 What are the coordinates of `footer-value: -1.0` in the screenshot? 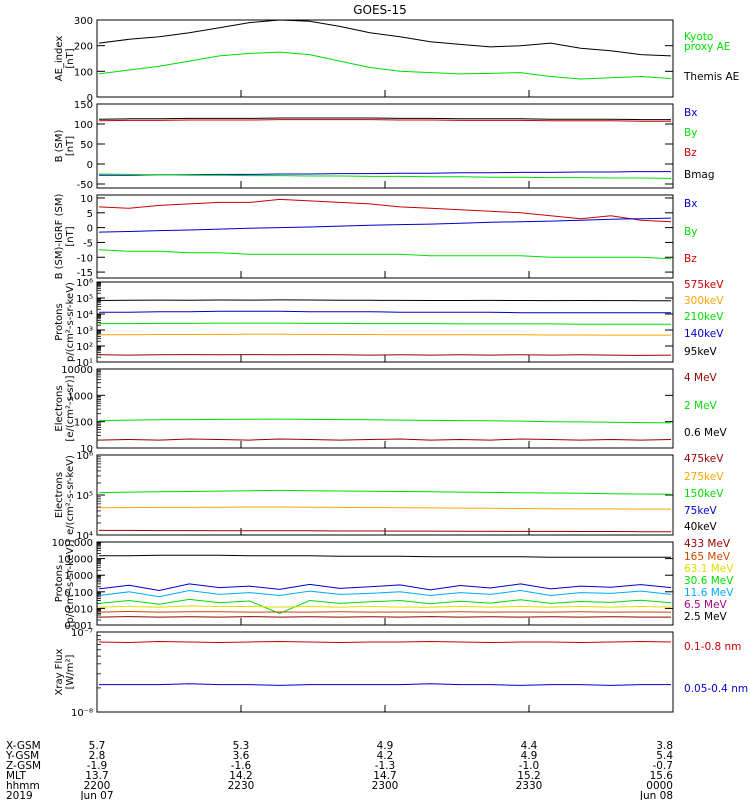 It's located at (529, 766).